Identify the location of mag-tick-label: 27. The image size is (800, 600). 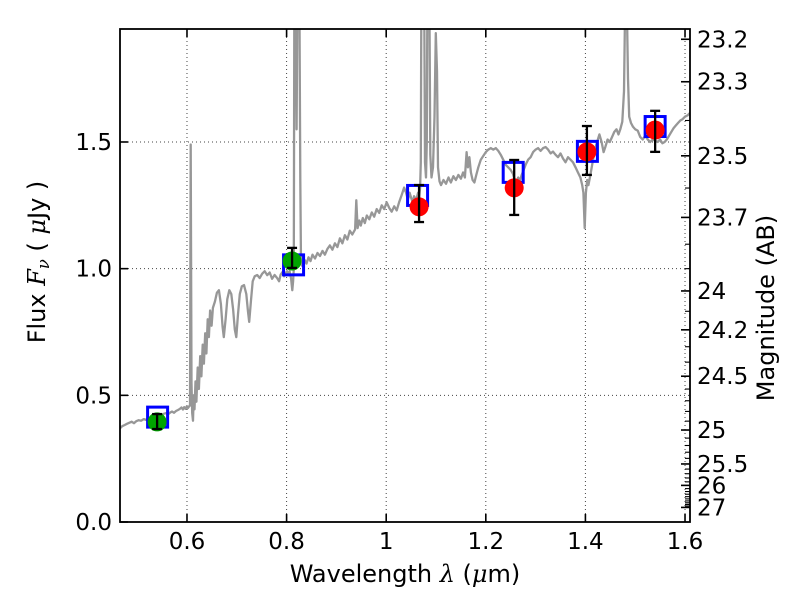
(711, 508).